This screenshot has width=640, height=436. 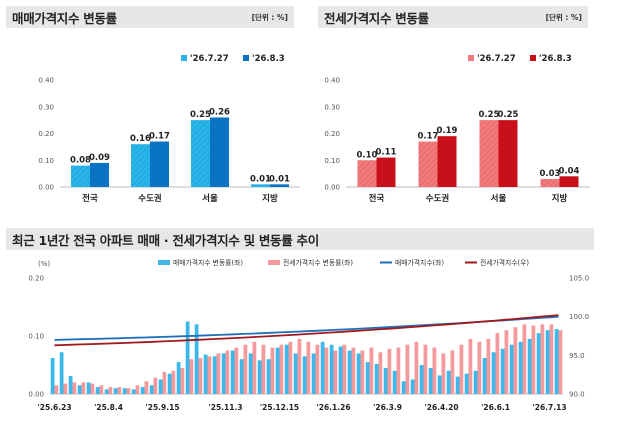 What do you see at coordinates (489, 153) in the screenshot?
I see `bar-prev` at bounding box center [489, 153].